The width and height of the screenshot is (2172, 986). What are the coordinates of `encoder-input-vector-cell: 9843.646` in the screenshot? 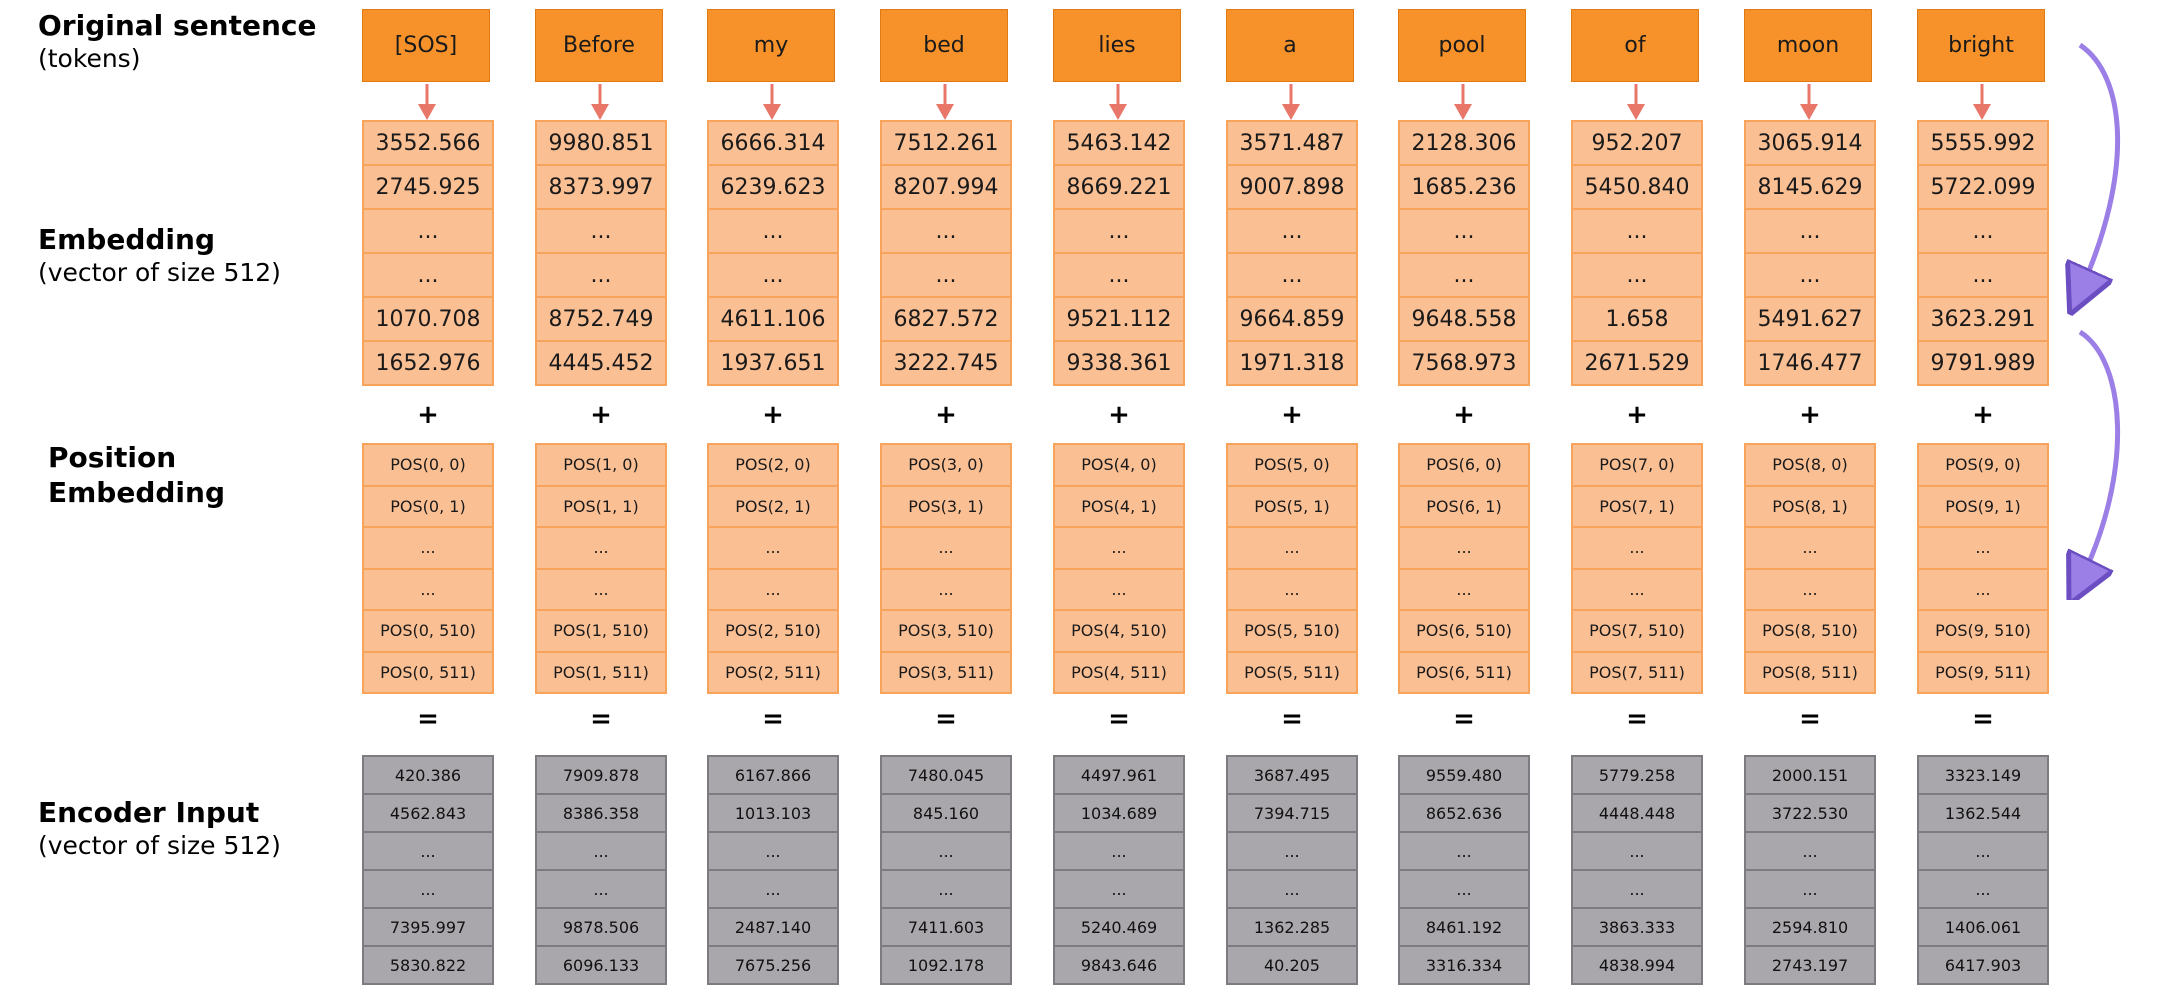 It's located at (1119, 965).